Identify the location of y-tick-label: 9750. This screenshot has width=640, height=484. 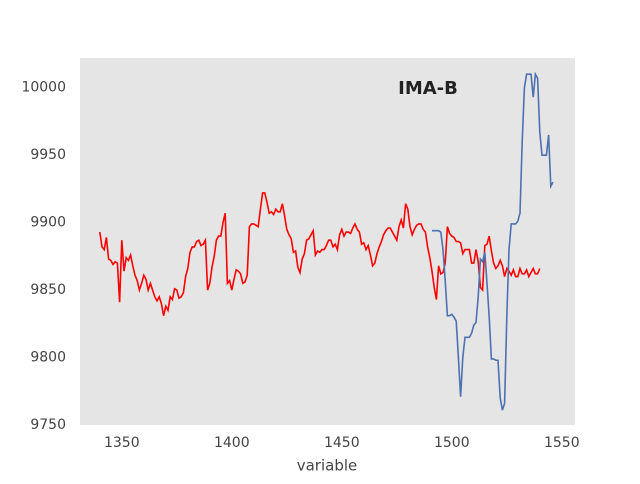
(48, 425).